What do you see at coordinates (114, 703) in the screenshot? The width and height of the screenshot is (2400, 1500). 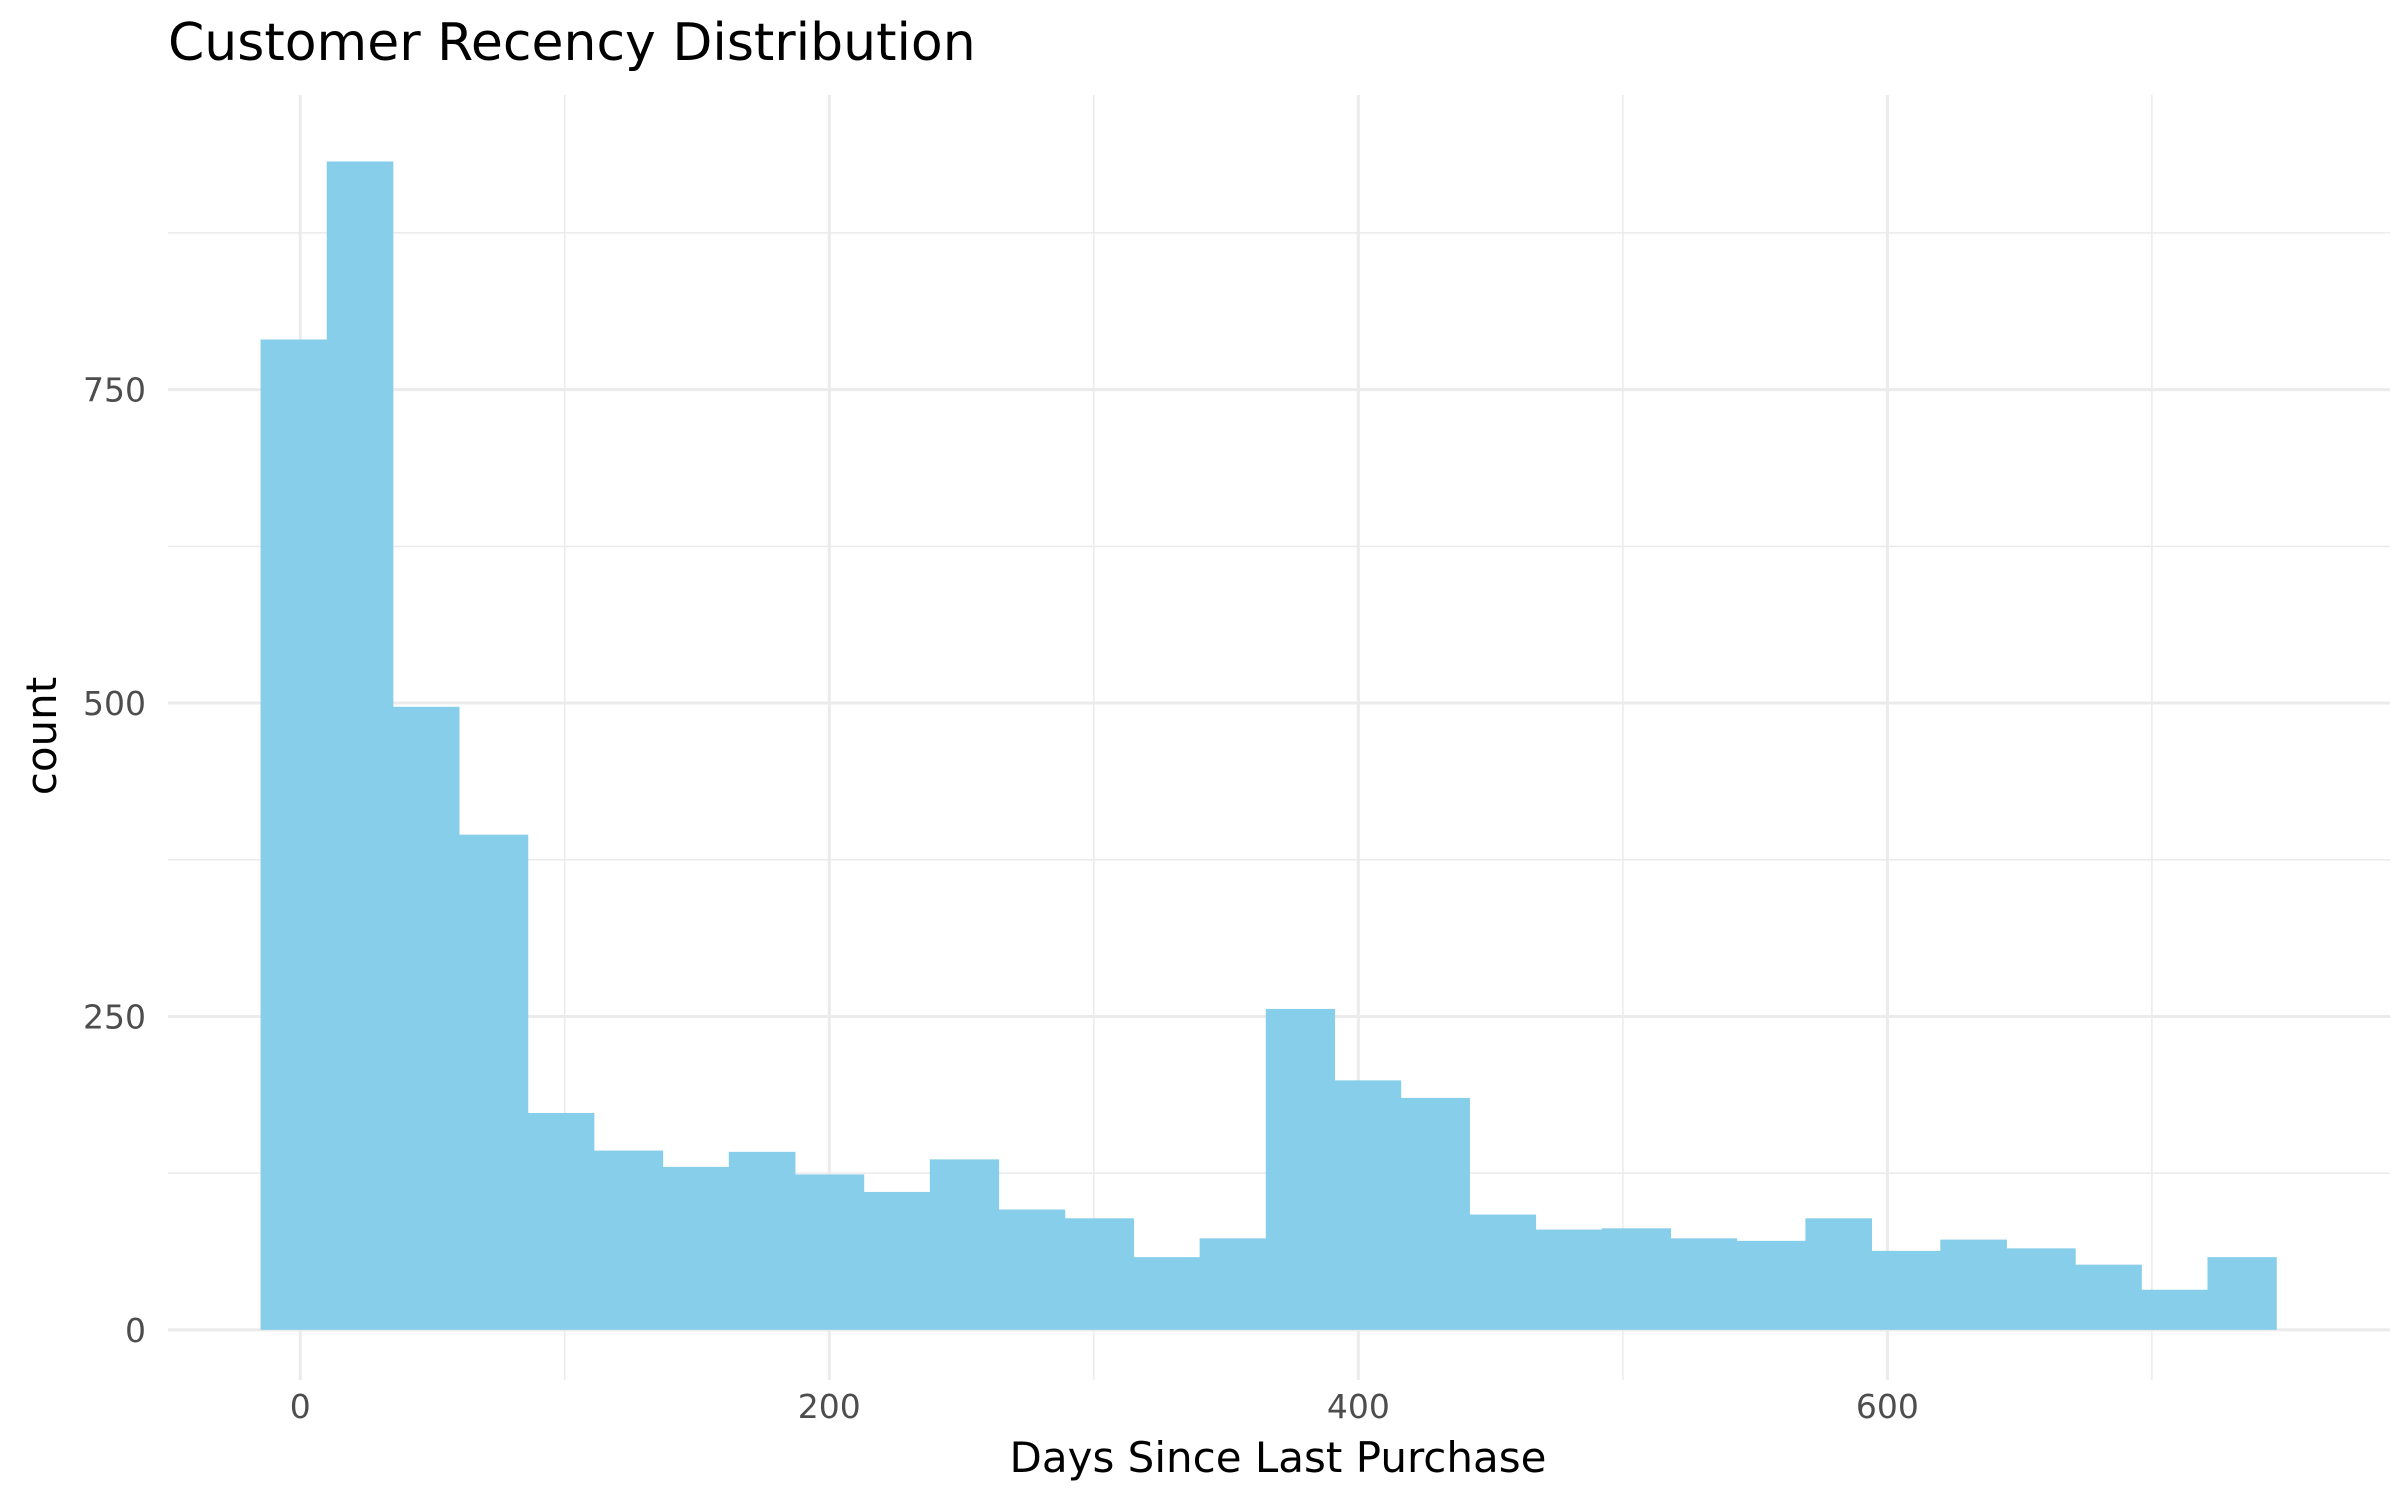 I see `y-tick-label: 500` at bounding box center [114, 703].